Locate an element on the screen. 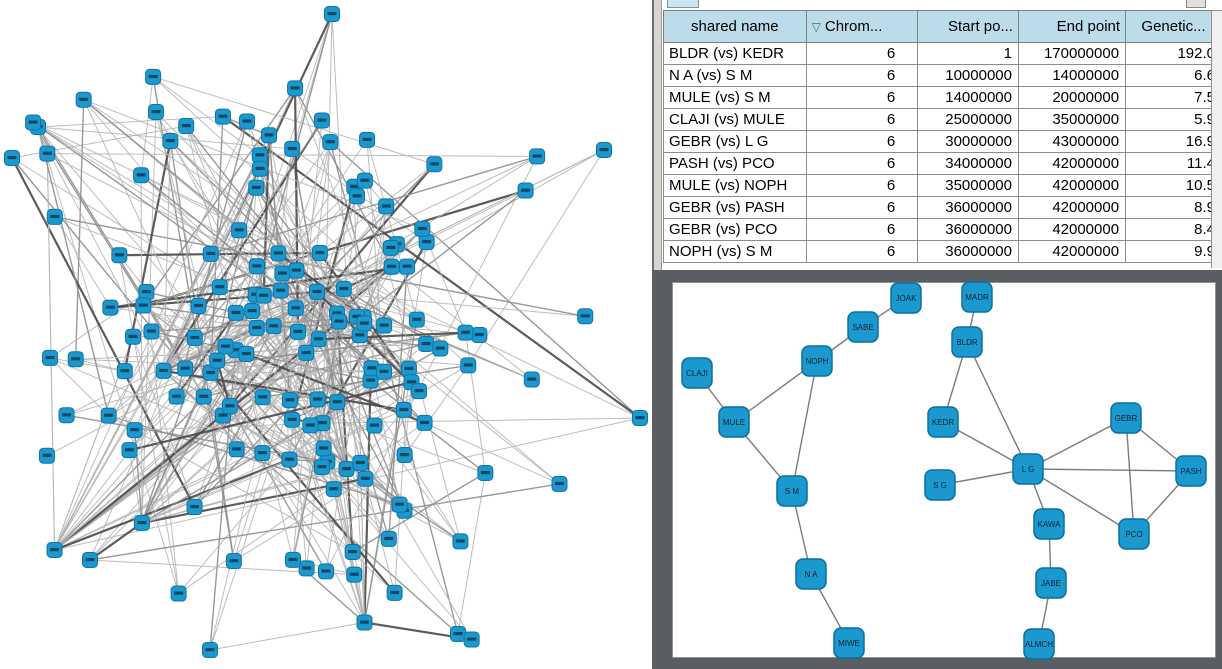 The image size is (1222, 669). network-node: NOPH is located at coordinates (817, 361).